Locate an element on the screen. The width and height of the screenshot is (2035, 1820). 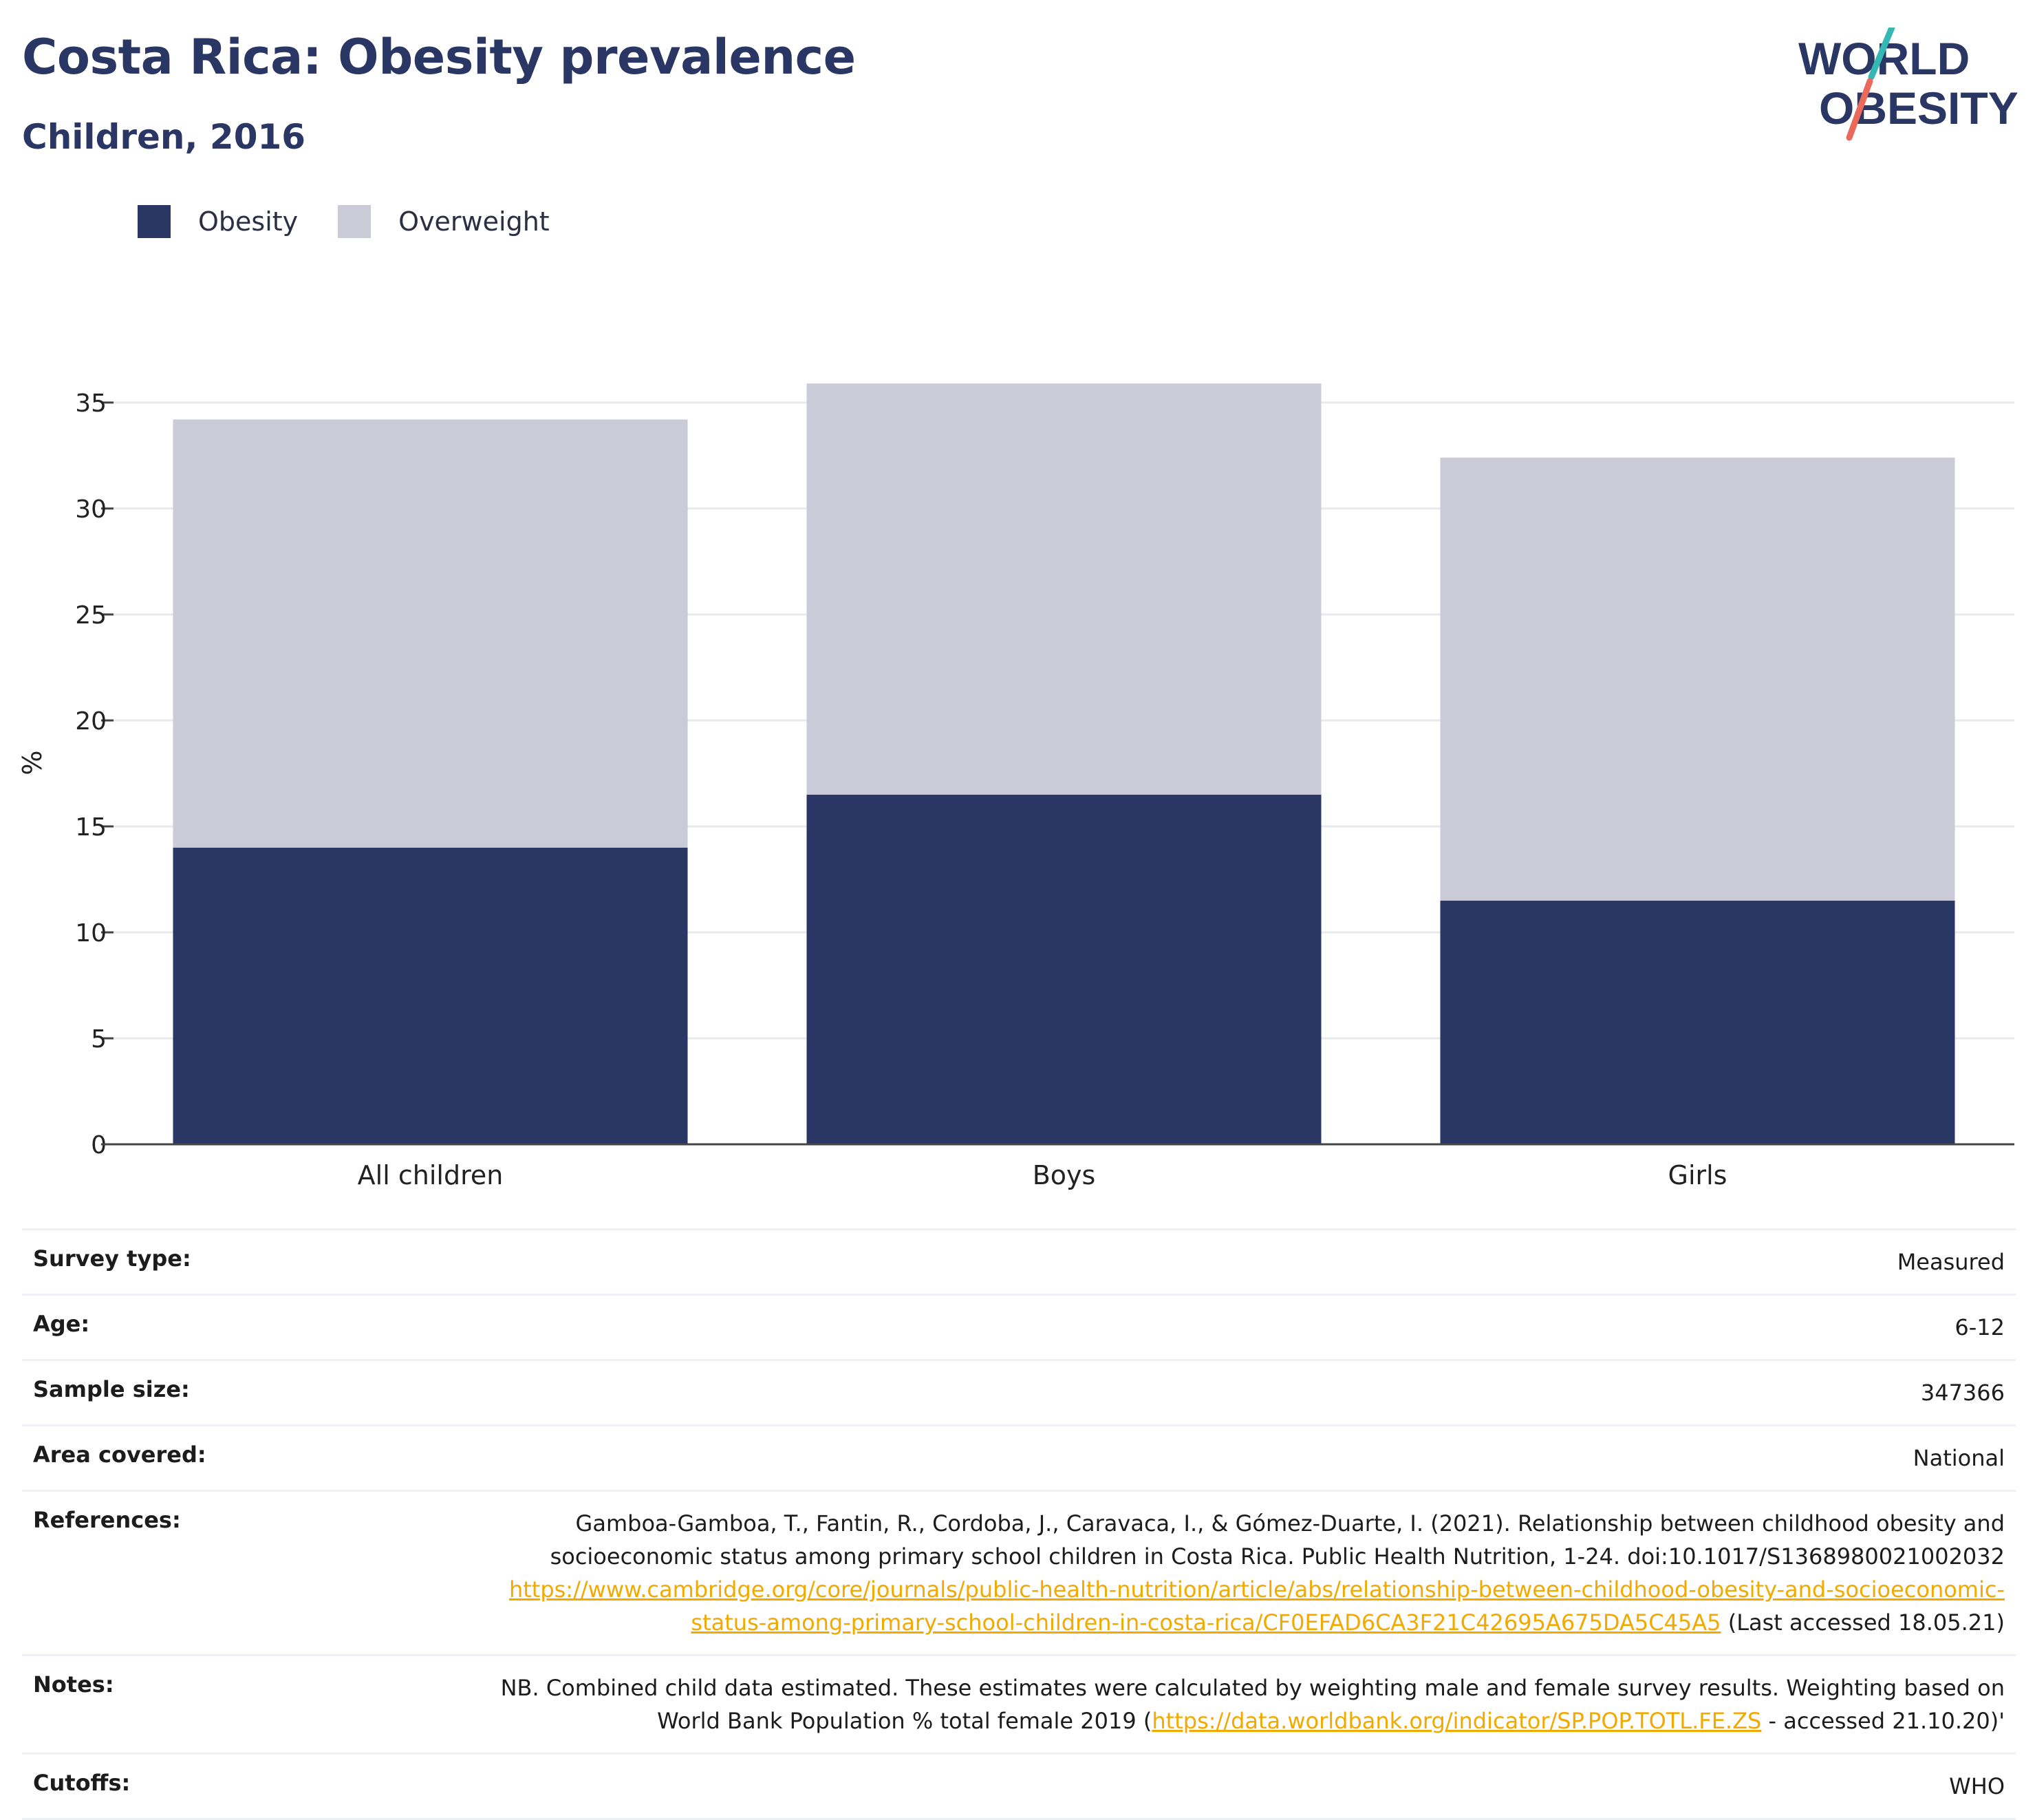
y-tick-label: 0 is located at coordinates (99, 1145).